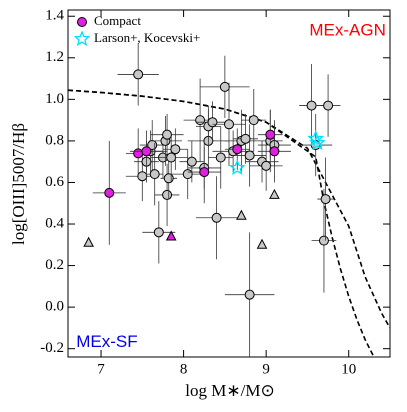  What do you see at coordinates (54, 265) in the screenshot?
I see `y-tick-label: 0.2` at bounding box center [54, 265].